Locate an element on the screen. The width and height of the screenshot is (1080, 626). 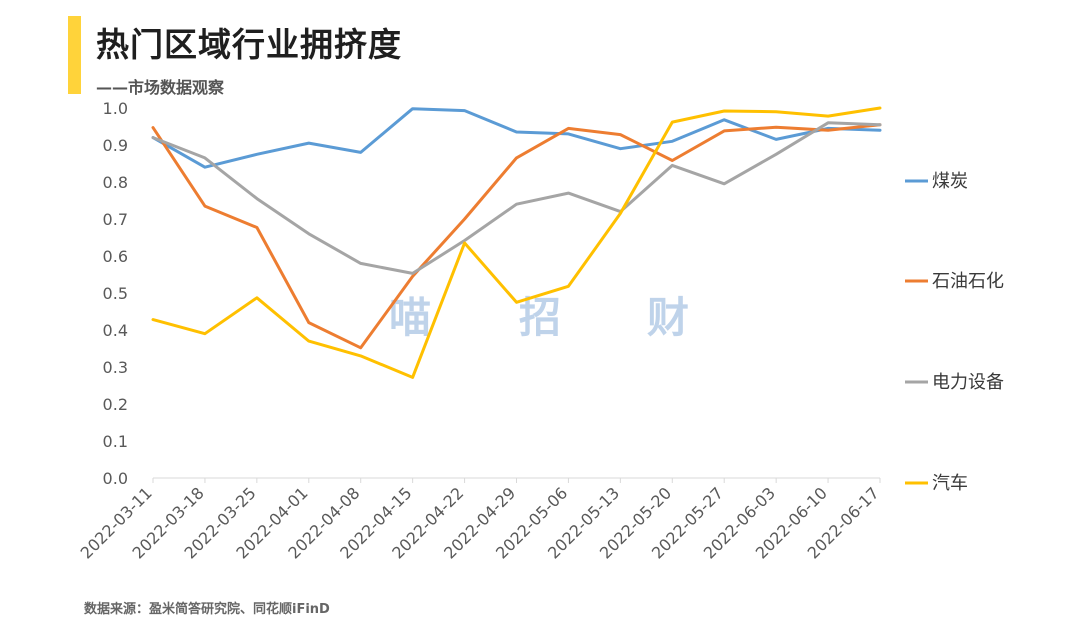
data-source-note: 数据来源：盈米简答研究院、同花顺iFinD is located at coordinates (207, 609).